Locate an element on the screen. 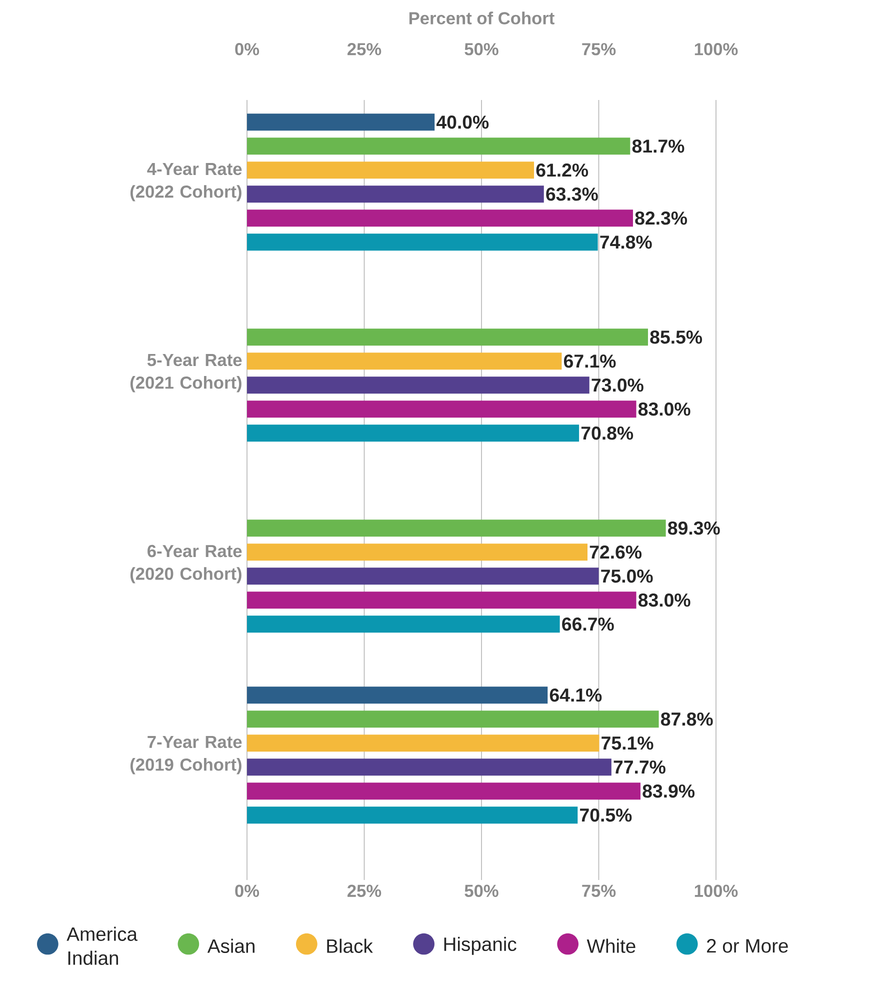 The image size is (885, 989). legend-label: White is located at coordinates (611, 945).